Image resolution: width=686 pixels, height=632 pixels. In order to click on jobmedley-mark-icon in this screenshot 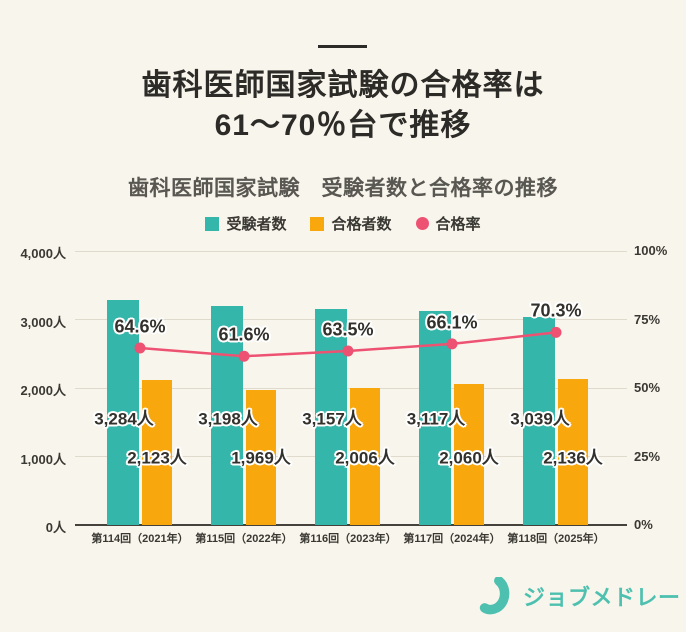, I will do `click(494, 596)`.